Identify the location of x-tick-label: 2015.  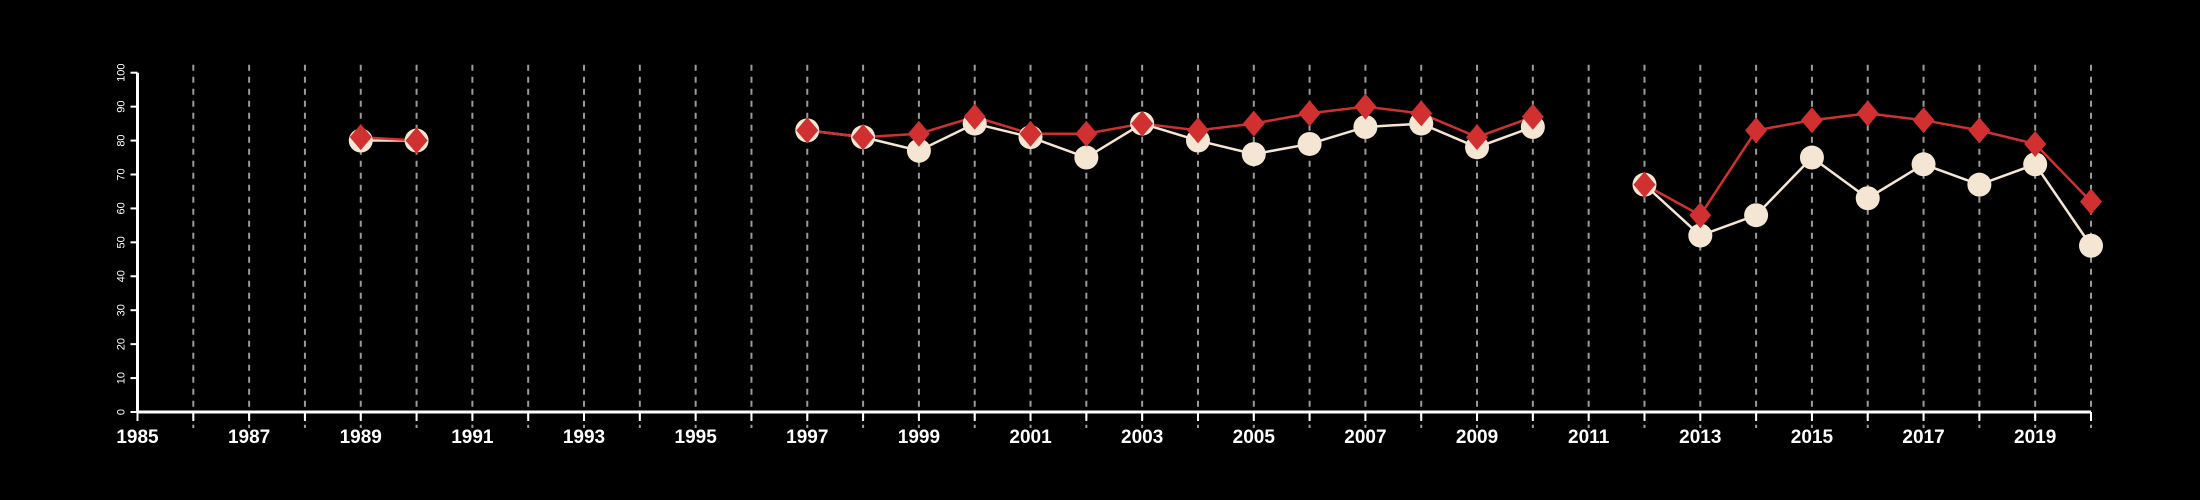
(1812, 437).